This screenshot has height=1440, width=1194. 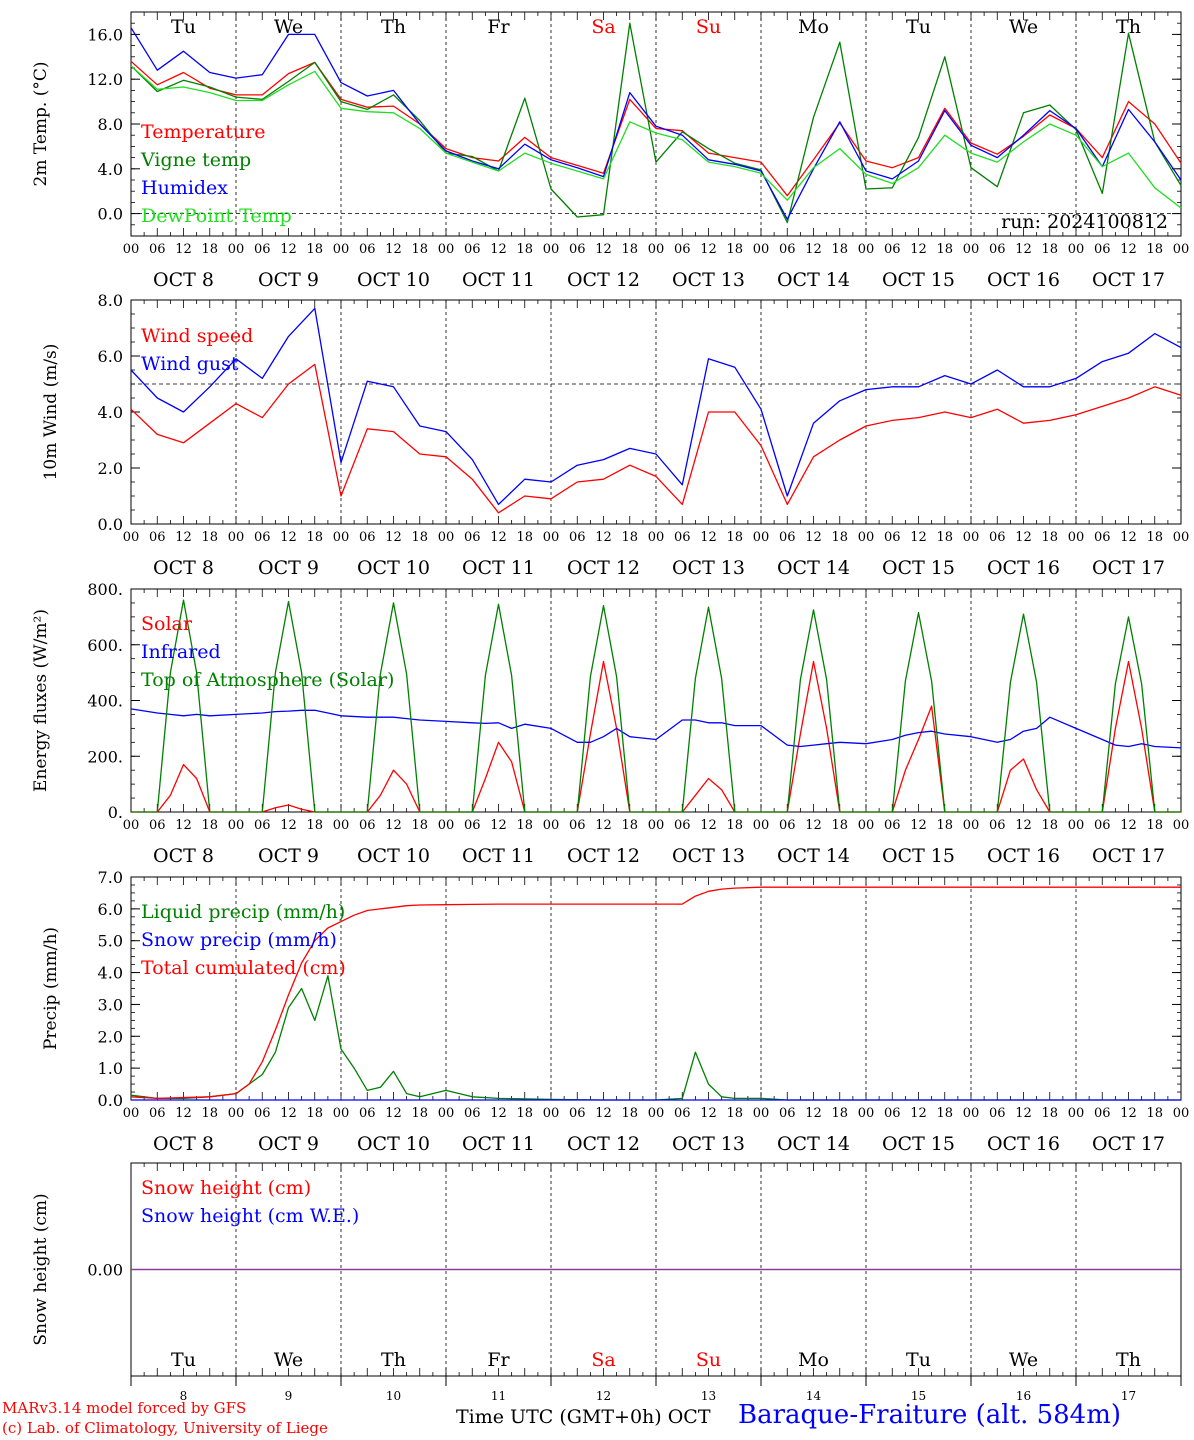 What do you see at coordinates (1023, 568) in the screenshot?
I see `date-label: OCT 16` at bounding box center [1023, 568].